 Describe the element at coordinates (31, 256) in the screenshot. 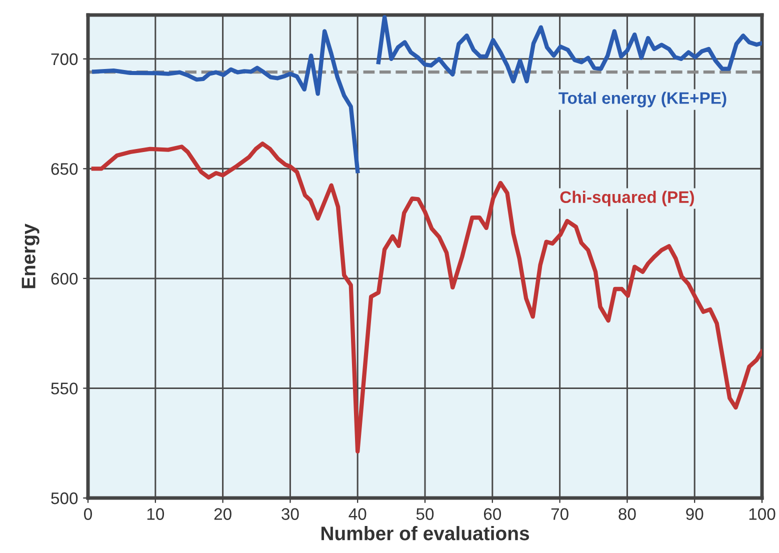

I see `y-axis-title: Energy` at that location.